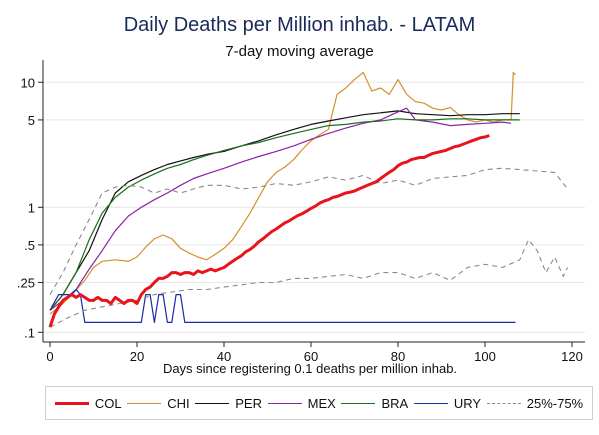  Describe the element at coordinates (485, 356) in the screenshot. I see `x-tick-label: 100` at that location.